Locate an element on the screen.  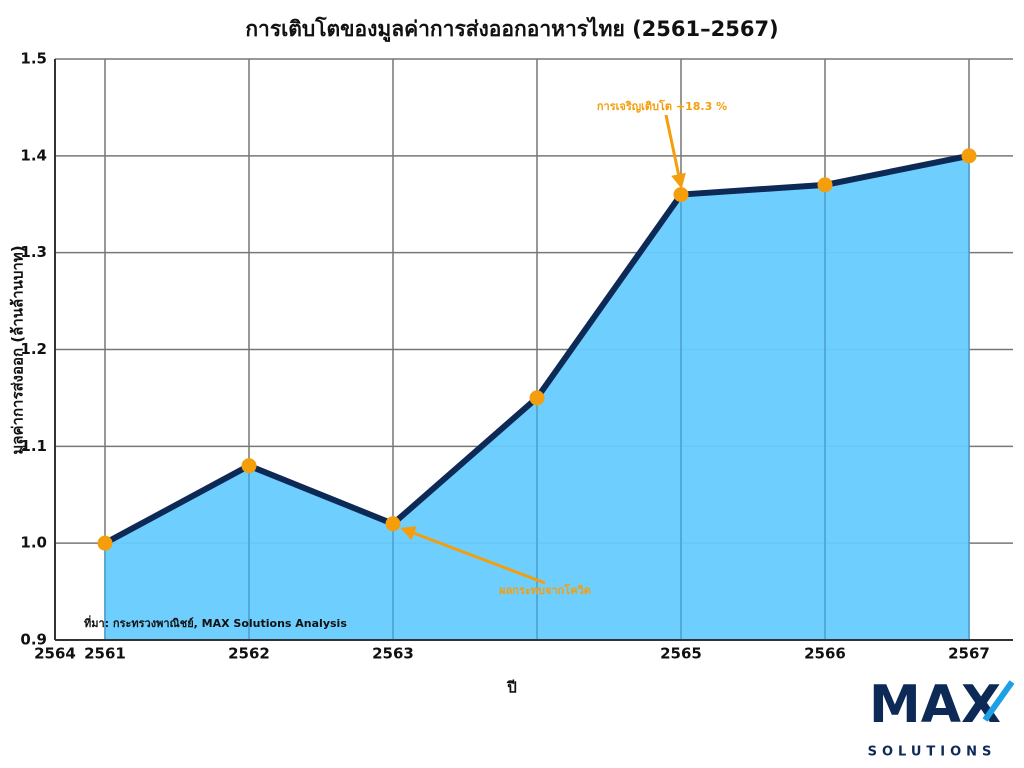
annotation: ผลกระทบจากโควิด is located at coordinates (545, 590).